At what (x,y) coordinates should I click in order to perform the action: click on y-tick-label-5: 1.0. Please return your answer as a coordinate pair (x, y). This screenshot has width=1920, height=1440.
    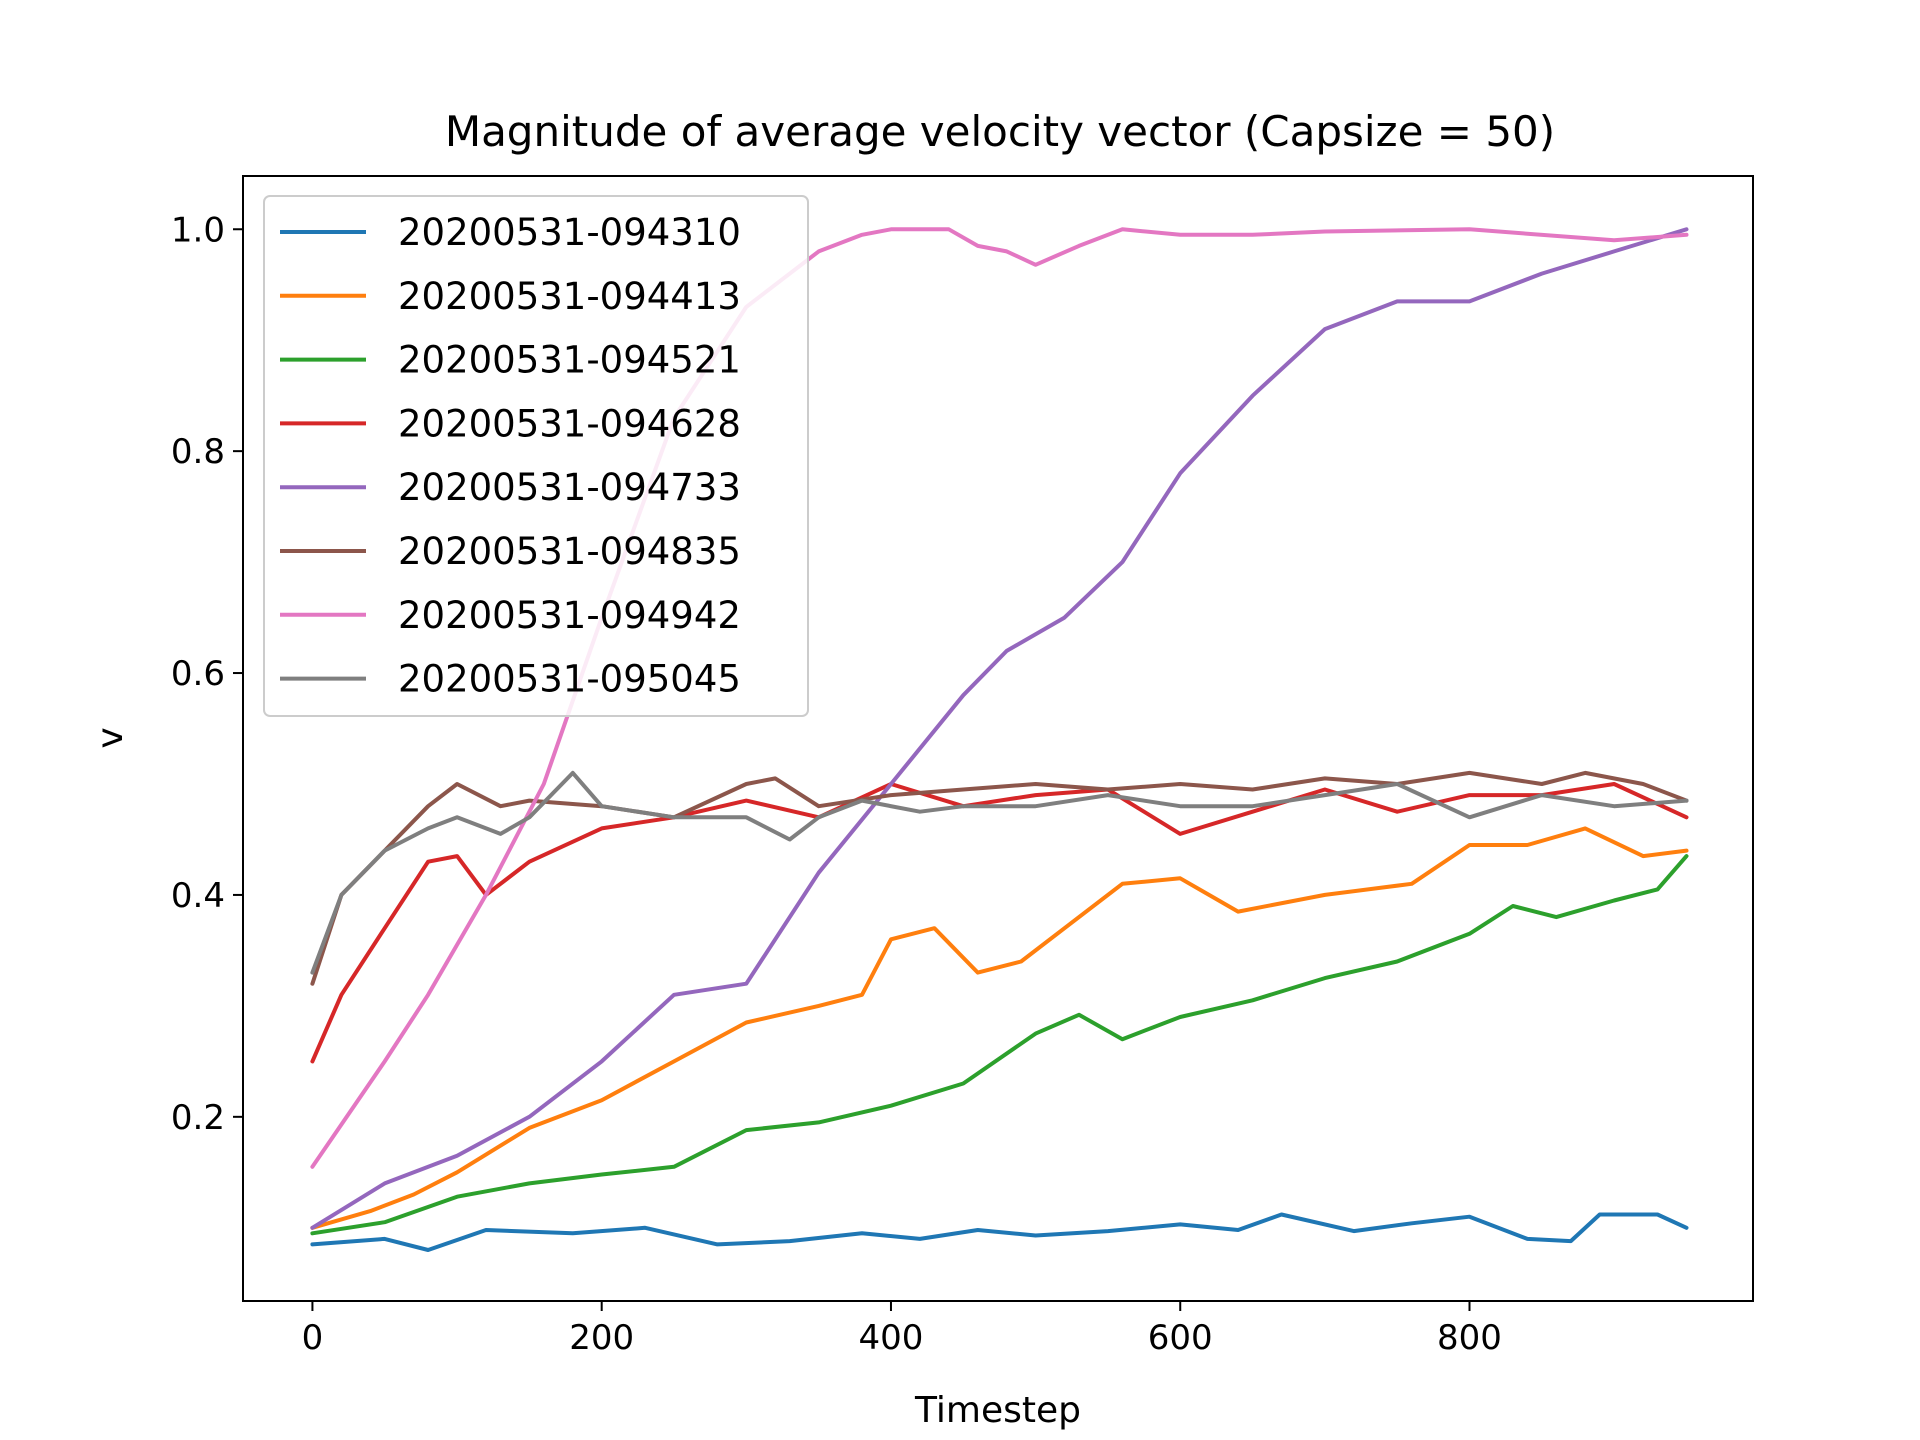
    Looking at the image, I should click on (198, 230).